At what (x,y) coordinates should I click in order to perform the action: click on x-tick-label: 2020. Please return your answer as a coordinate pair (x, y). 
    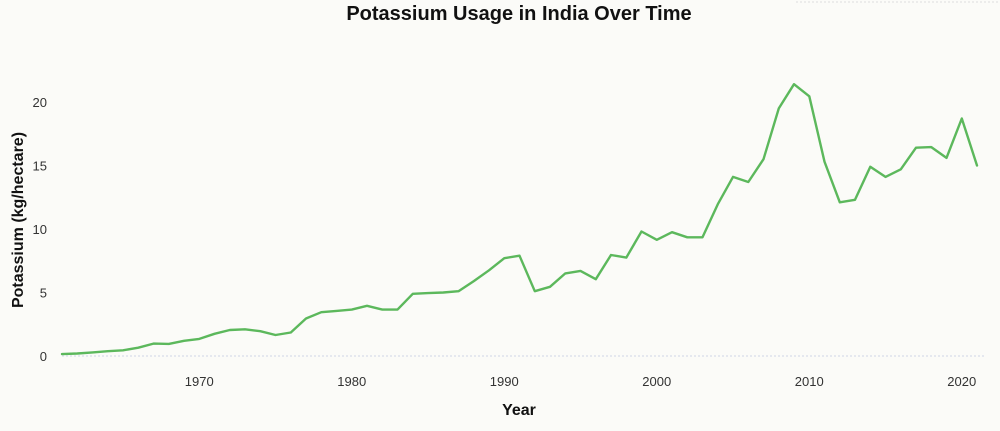
    Looking at the image, I should click on (961, 381).